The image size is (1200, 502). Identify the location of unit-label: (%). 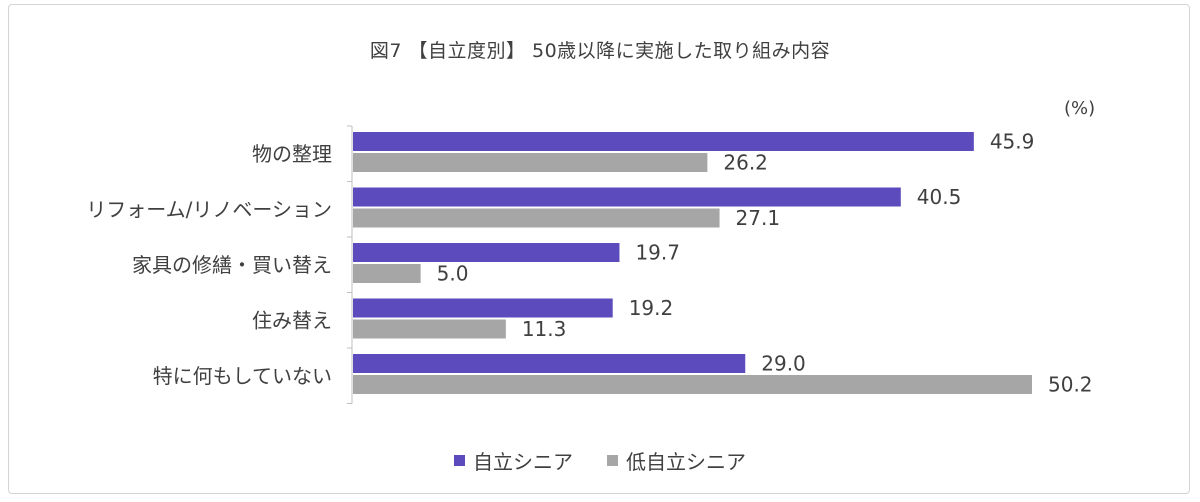
(1080, 108).